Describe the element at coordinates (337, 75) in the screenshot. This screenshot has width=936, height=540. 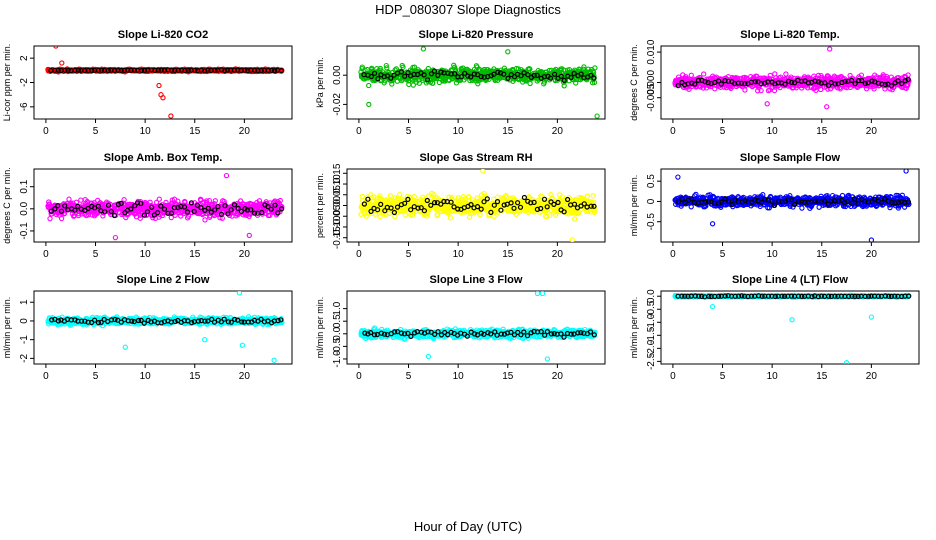
I see `y-tick-label: 0.00` at that location.